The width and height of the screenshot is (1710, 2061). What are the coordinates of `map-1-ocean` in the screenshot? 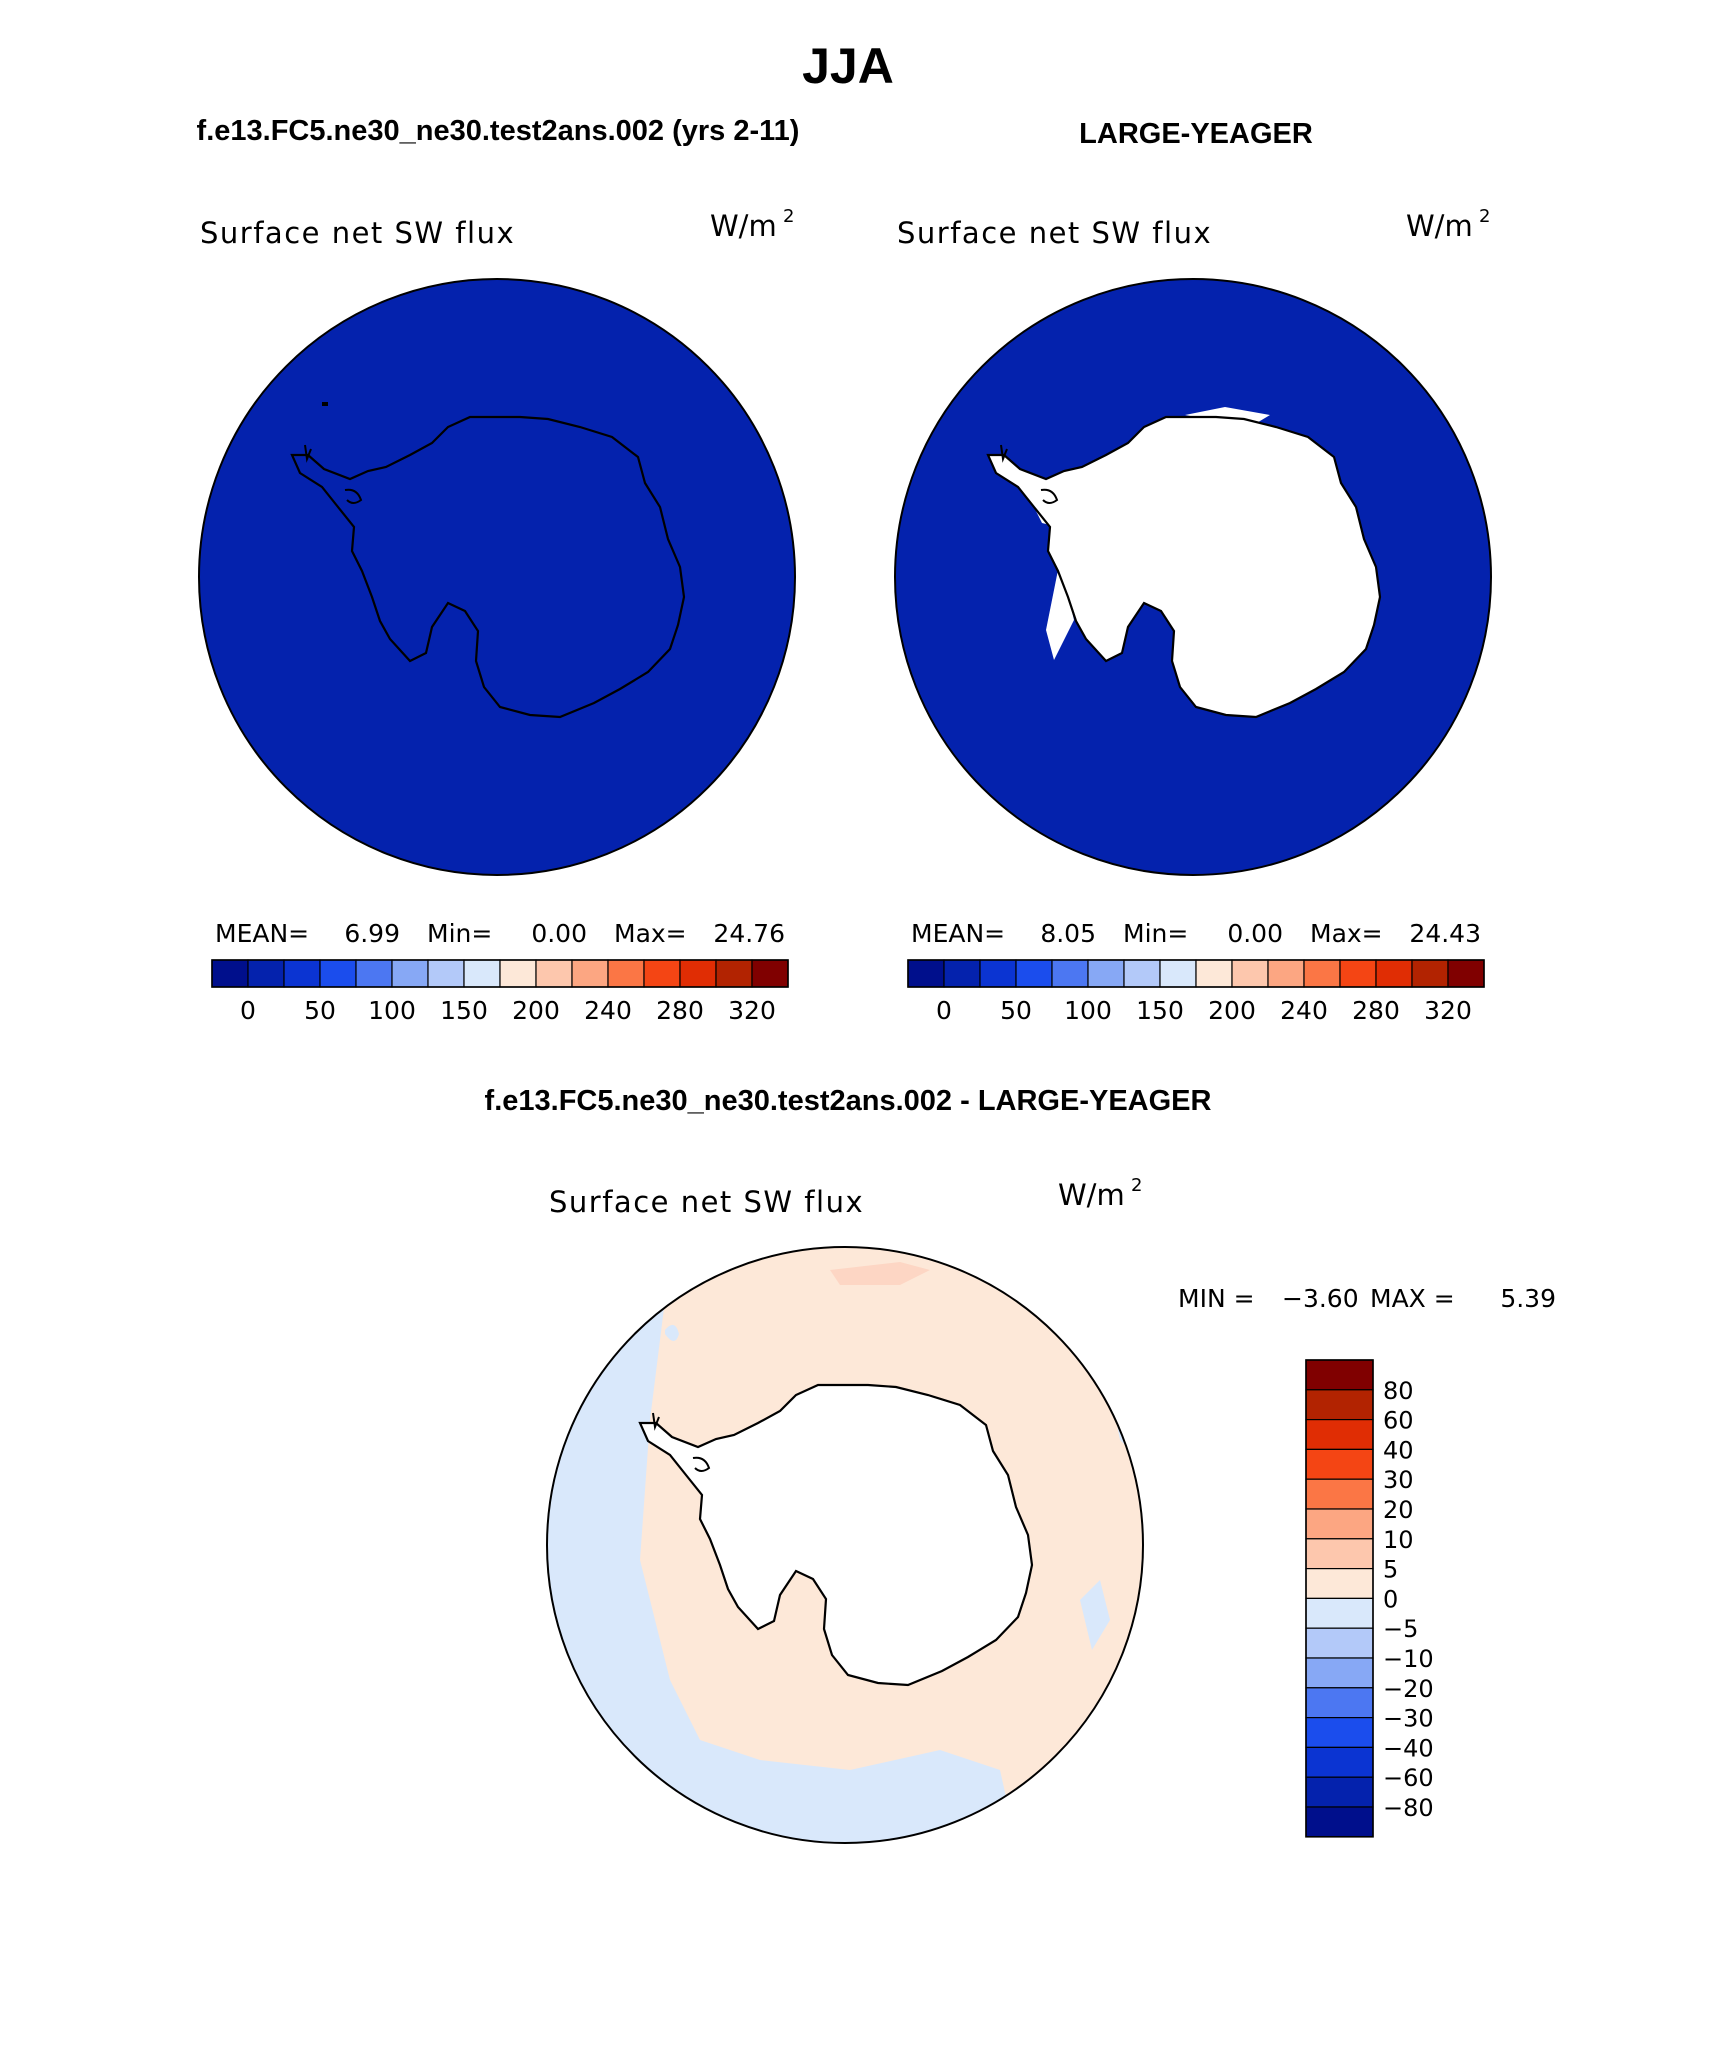 It's located at (497, 577).